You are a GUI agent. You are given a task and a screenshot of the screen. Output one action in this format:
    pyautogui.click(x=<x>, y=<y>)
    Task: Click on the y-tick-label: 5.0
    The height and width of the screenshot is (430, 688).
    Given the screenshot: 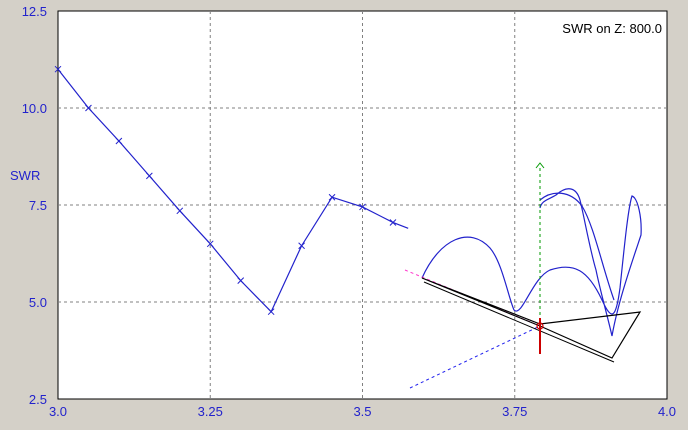 What is the action you would take?
    pyautogui.click(x=38, y=302)
    